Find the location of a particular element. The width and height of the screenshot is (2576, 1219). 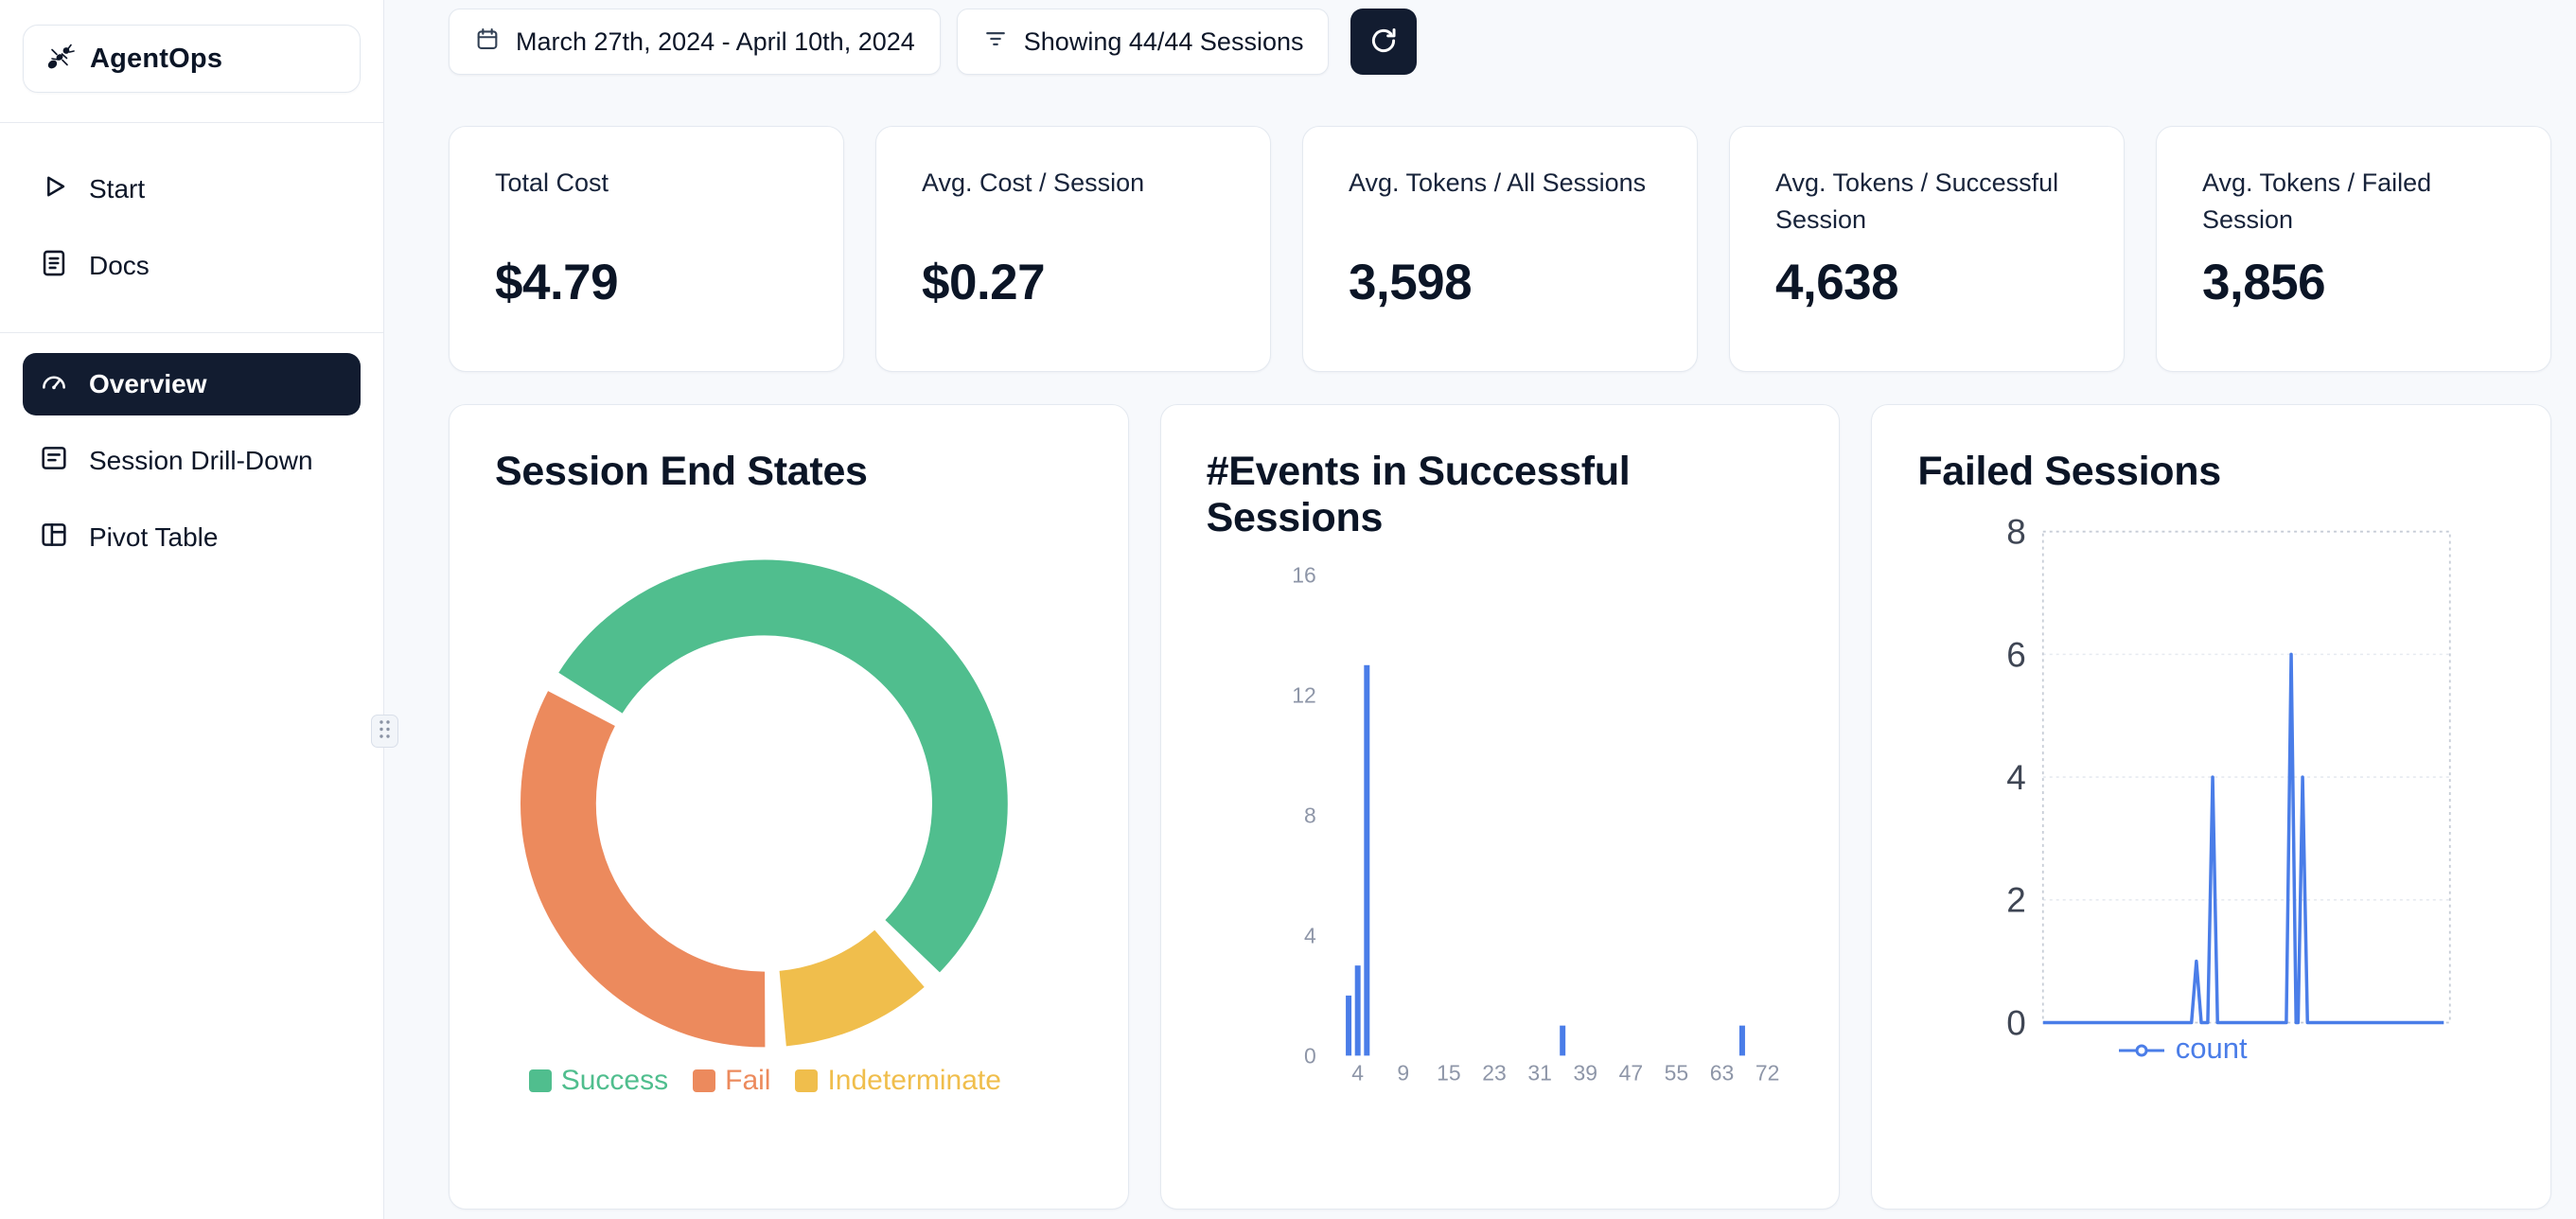

line-chart-legend: count is located at coordinates (2197, 1049).